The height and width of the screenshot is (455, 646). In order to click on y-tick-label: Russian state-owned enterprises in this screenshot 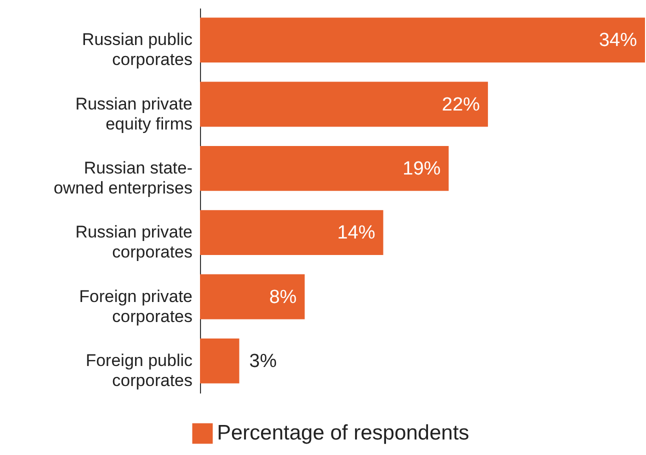, I will do `click(123, 178)`.